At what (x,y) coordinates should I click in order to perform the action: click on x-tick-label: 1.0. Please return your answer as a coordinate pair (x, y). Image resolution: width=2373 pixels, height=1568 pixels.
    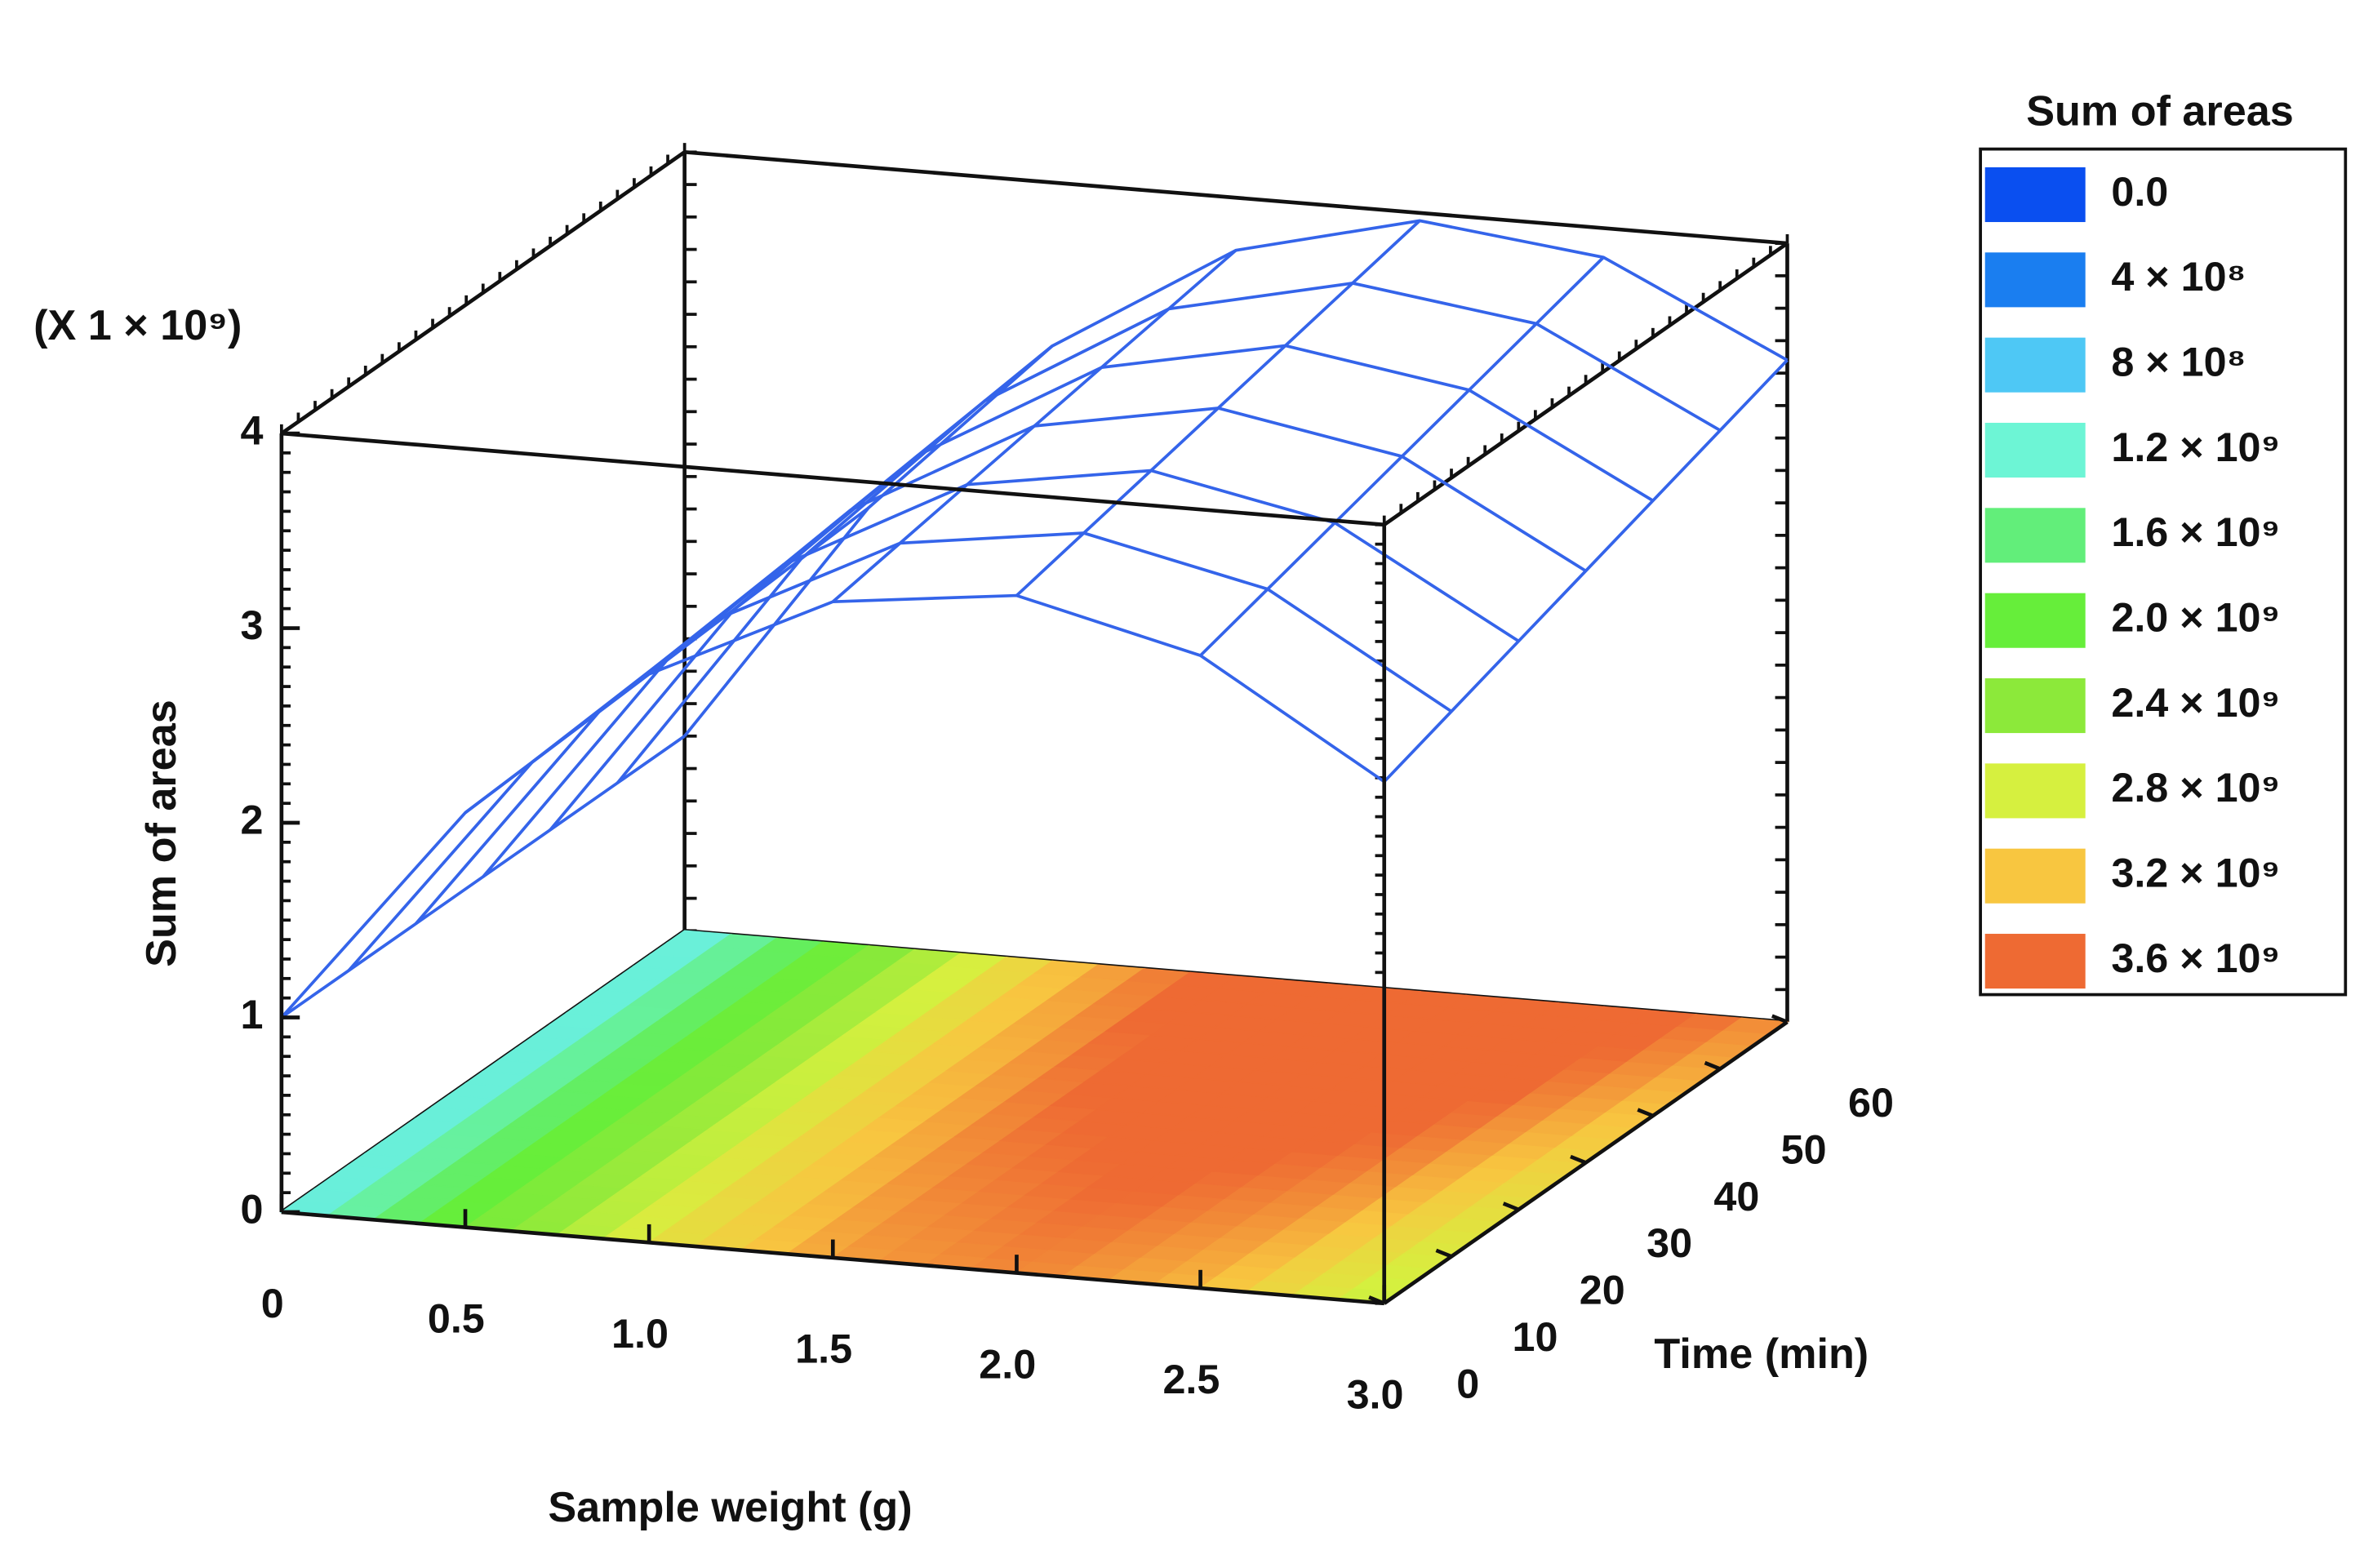
    Looking at the image, I should click on (640, 1334).